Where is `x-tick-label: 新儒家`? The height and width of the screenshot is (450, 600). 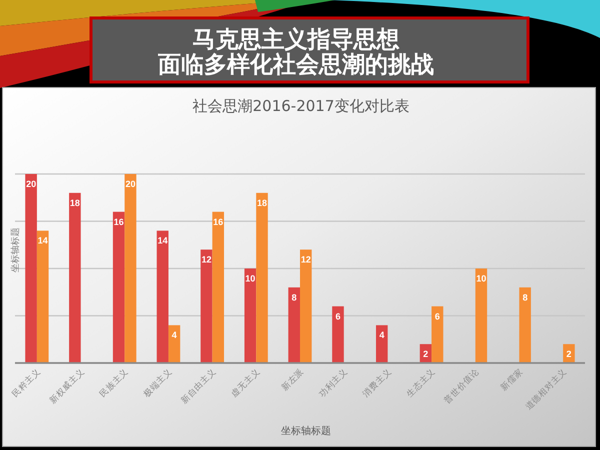 x-tick-label: 新儒家 is located at coordinates (512, 380).